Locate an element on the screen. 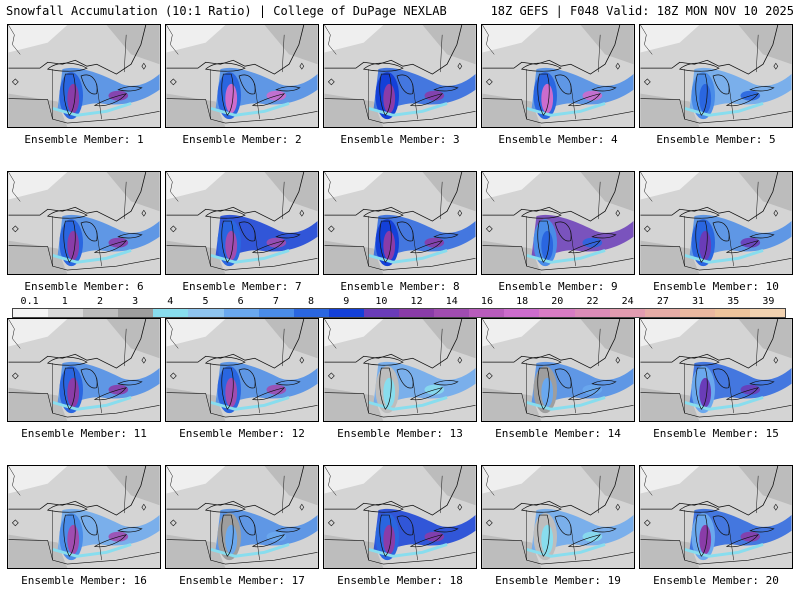 The image size is (800, 600). colorbar-tick-label: 22 is located at coordinates (592, 301).